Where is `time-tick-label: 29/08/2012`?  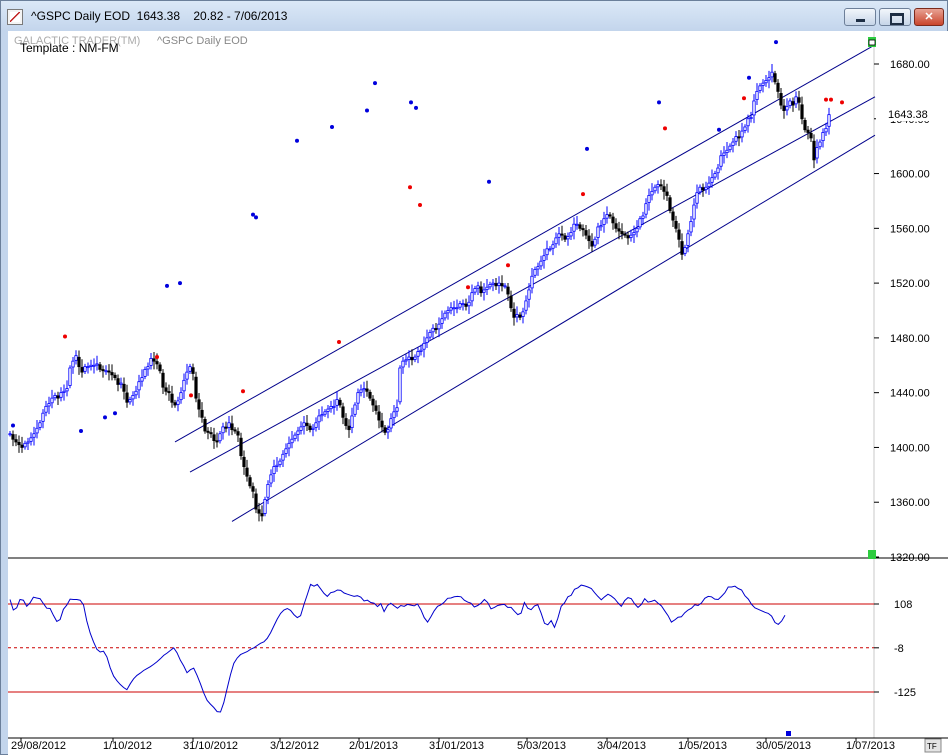 time-tick-label: 29/08/2012 is located at coordinates (38, 746).